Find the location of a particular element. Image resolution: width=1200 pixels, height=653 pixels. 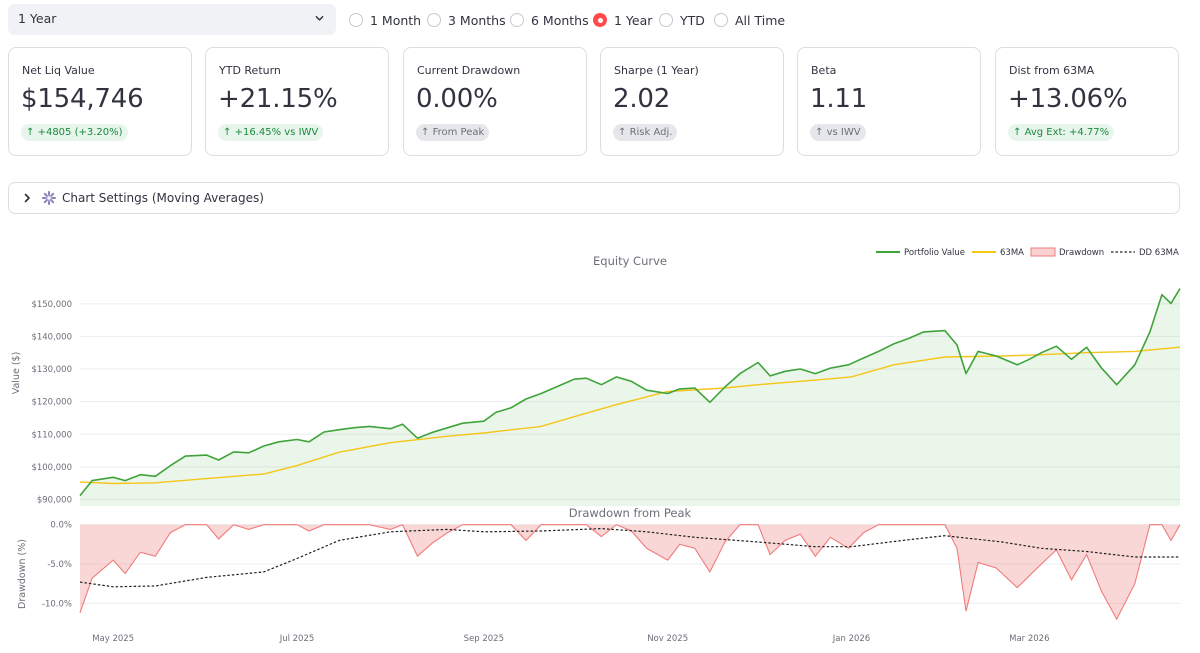

metric-value: $154,746 is located at coordinates (82, 99).